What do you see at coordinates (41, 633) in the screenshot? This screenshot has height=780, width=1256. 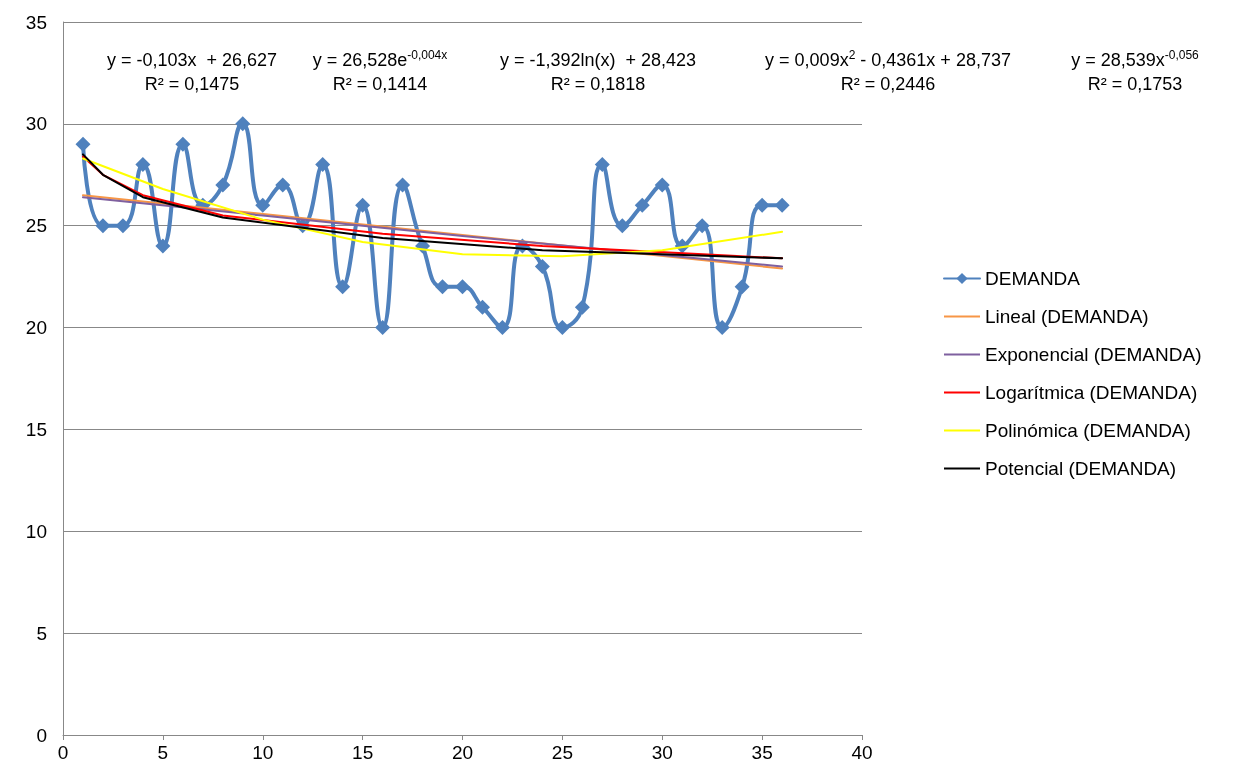 I see `y-tick-label: 5` at bounding box center [41, 633].